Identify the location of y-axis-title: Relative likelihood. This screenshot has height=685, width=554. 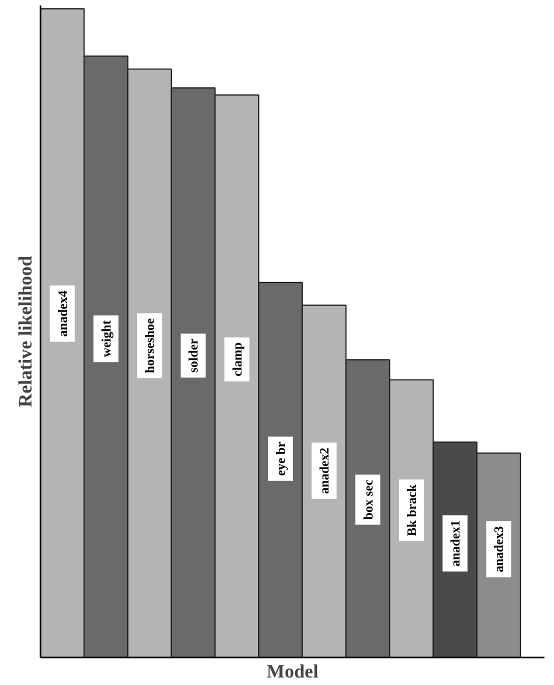
(26, 331).